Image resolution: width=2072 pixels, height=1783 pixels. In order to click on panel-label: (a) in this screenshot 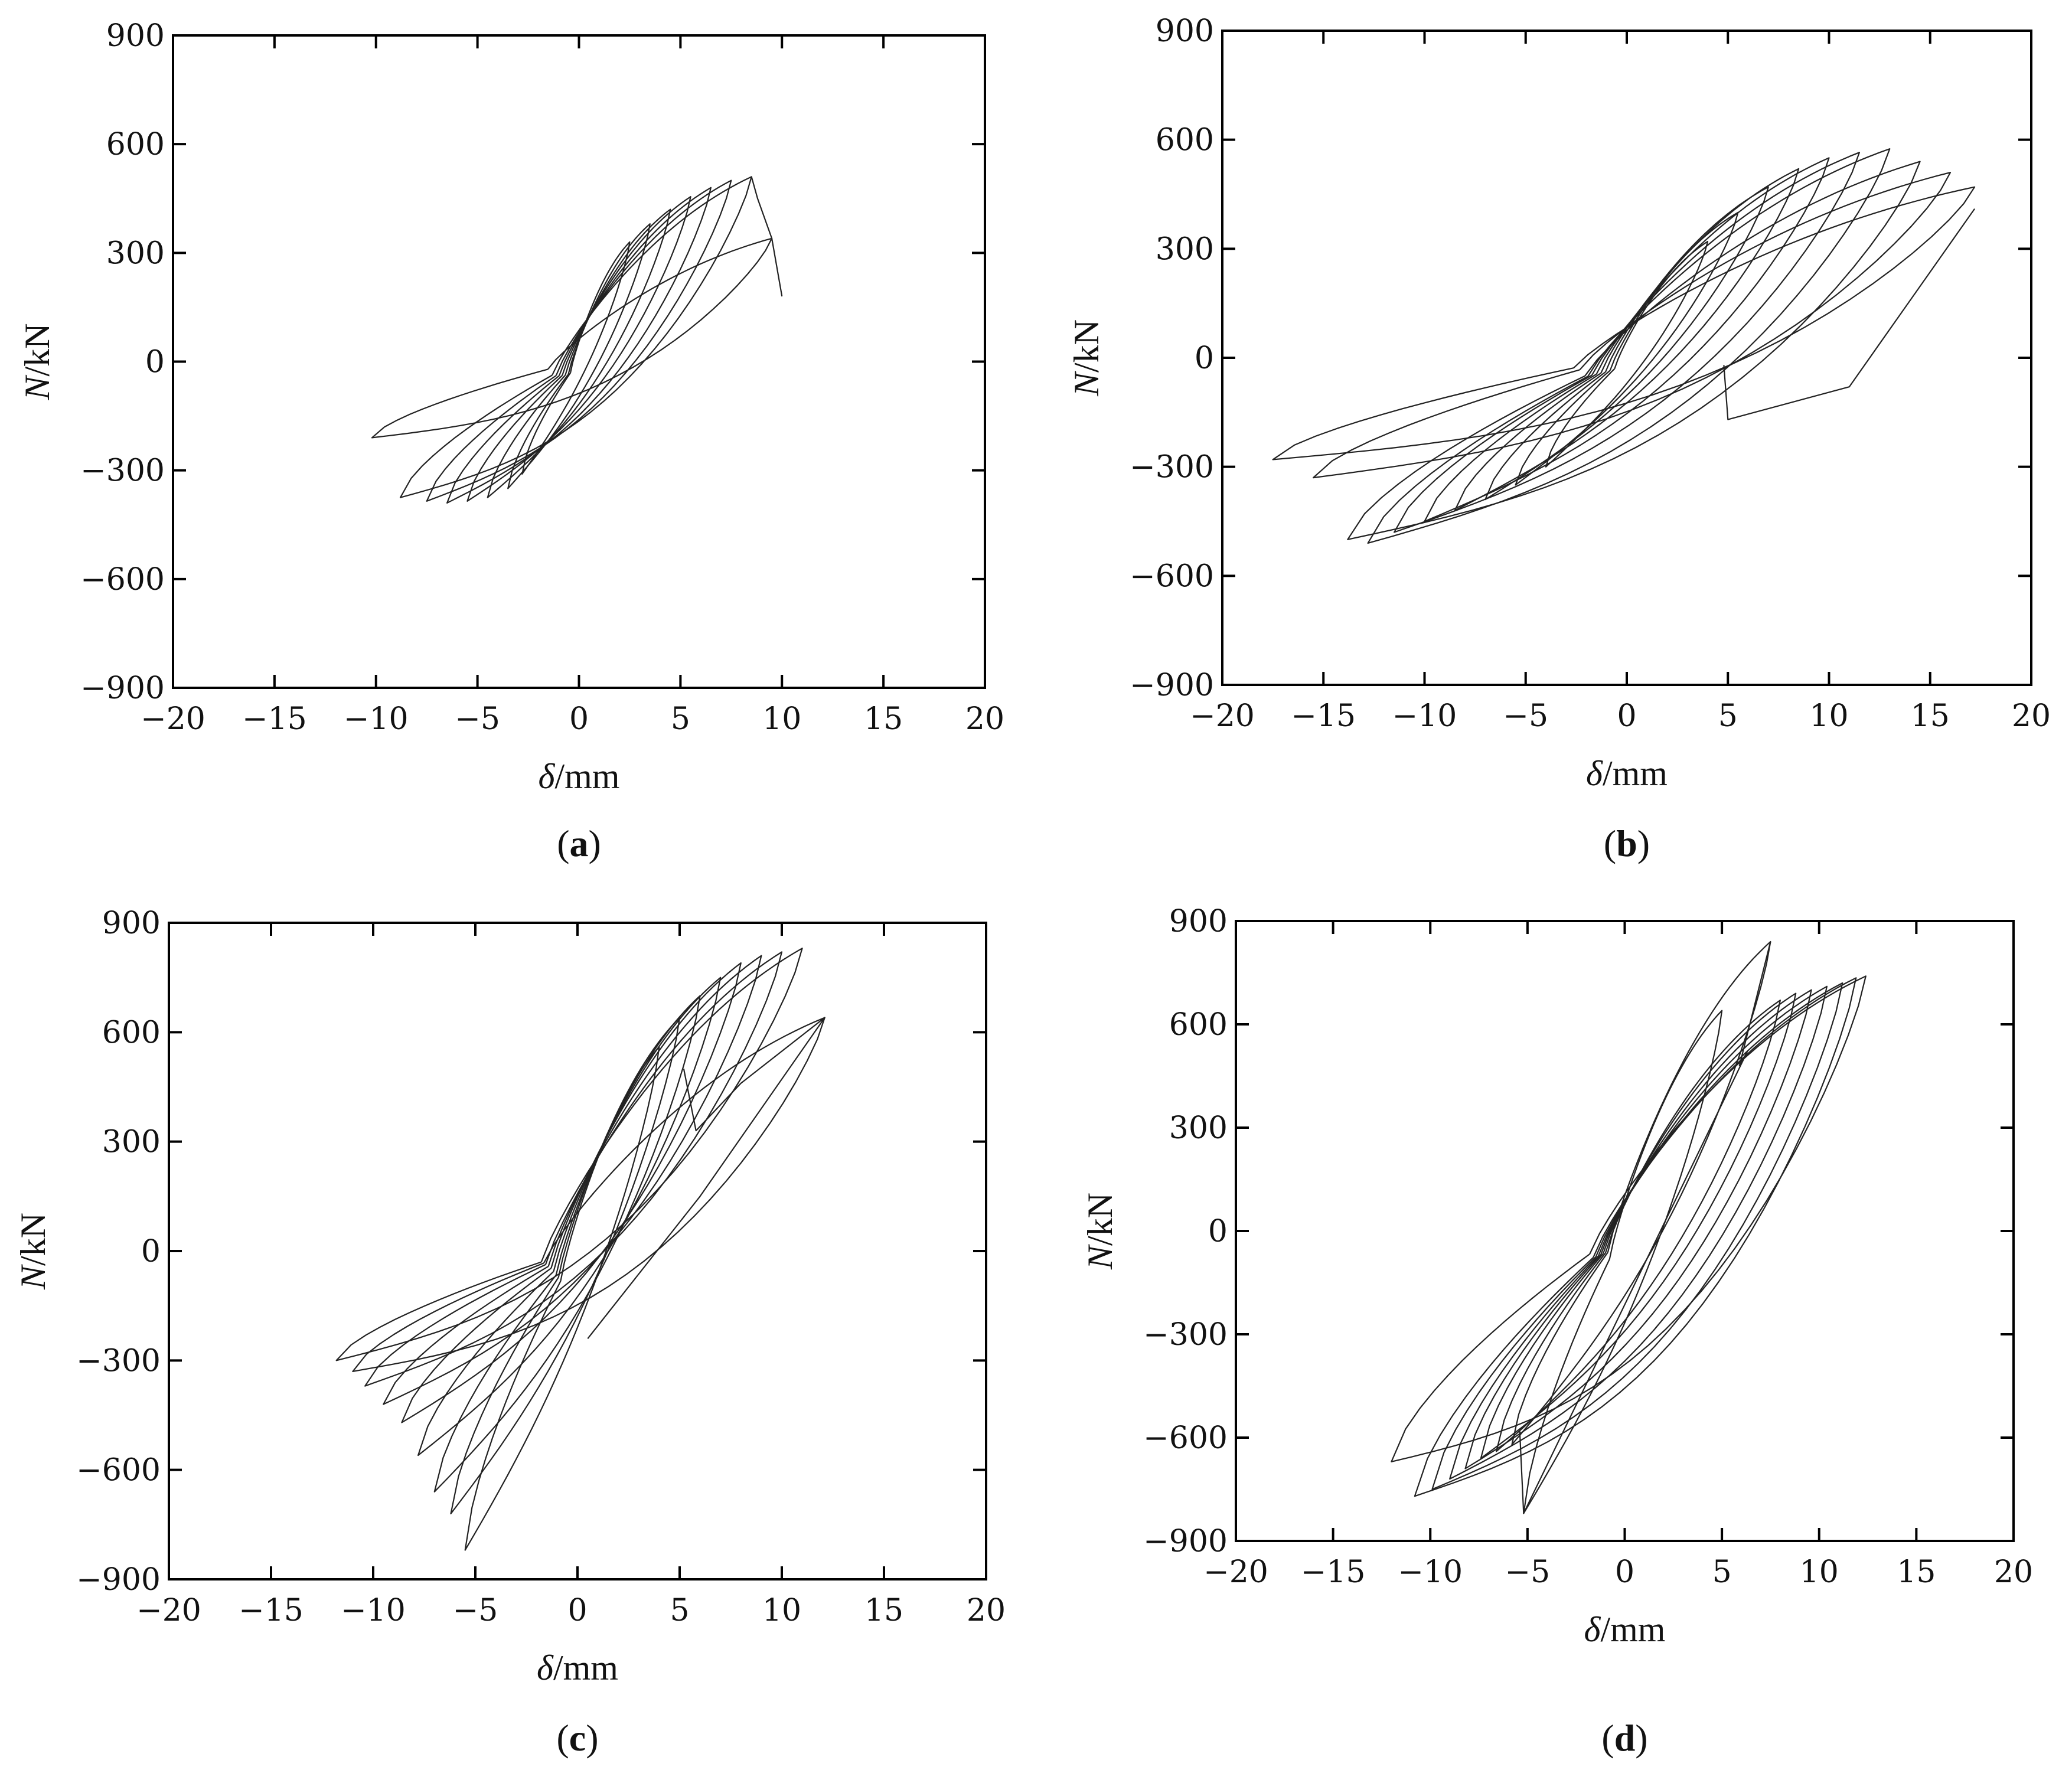, I will do `click(579, 843)`.